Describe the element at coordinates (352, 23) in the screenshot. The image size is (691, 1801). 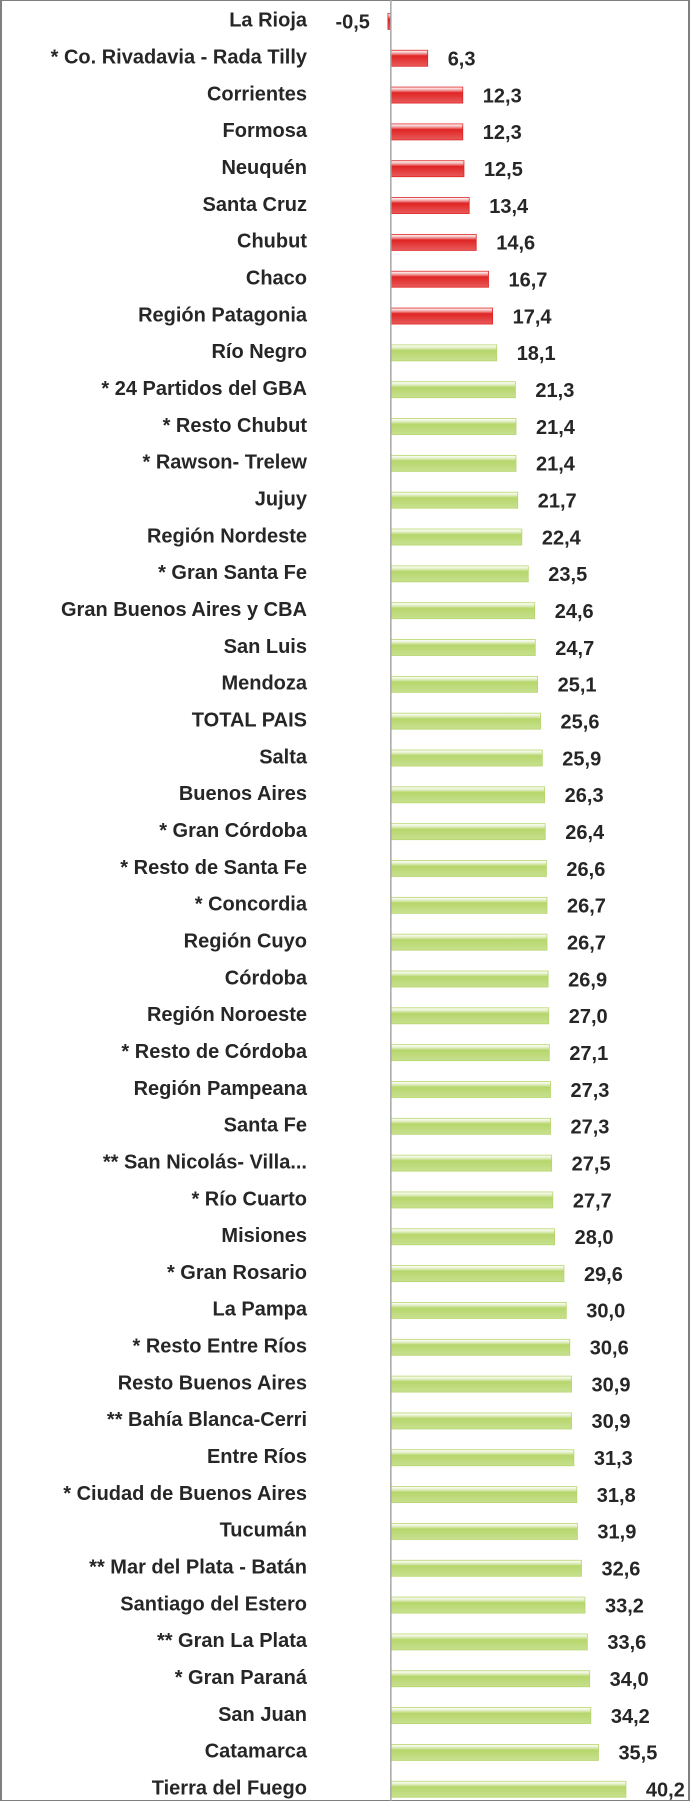
I see `value-label: -0,5` at that location.